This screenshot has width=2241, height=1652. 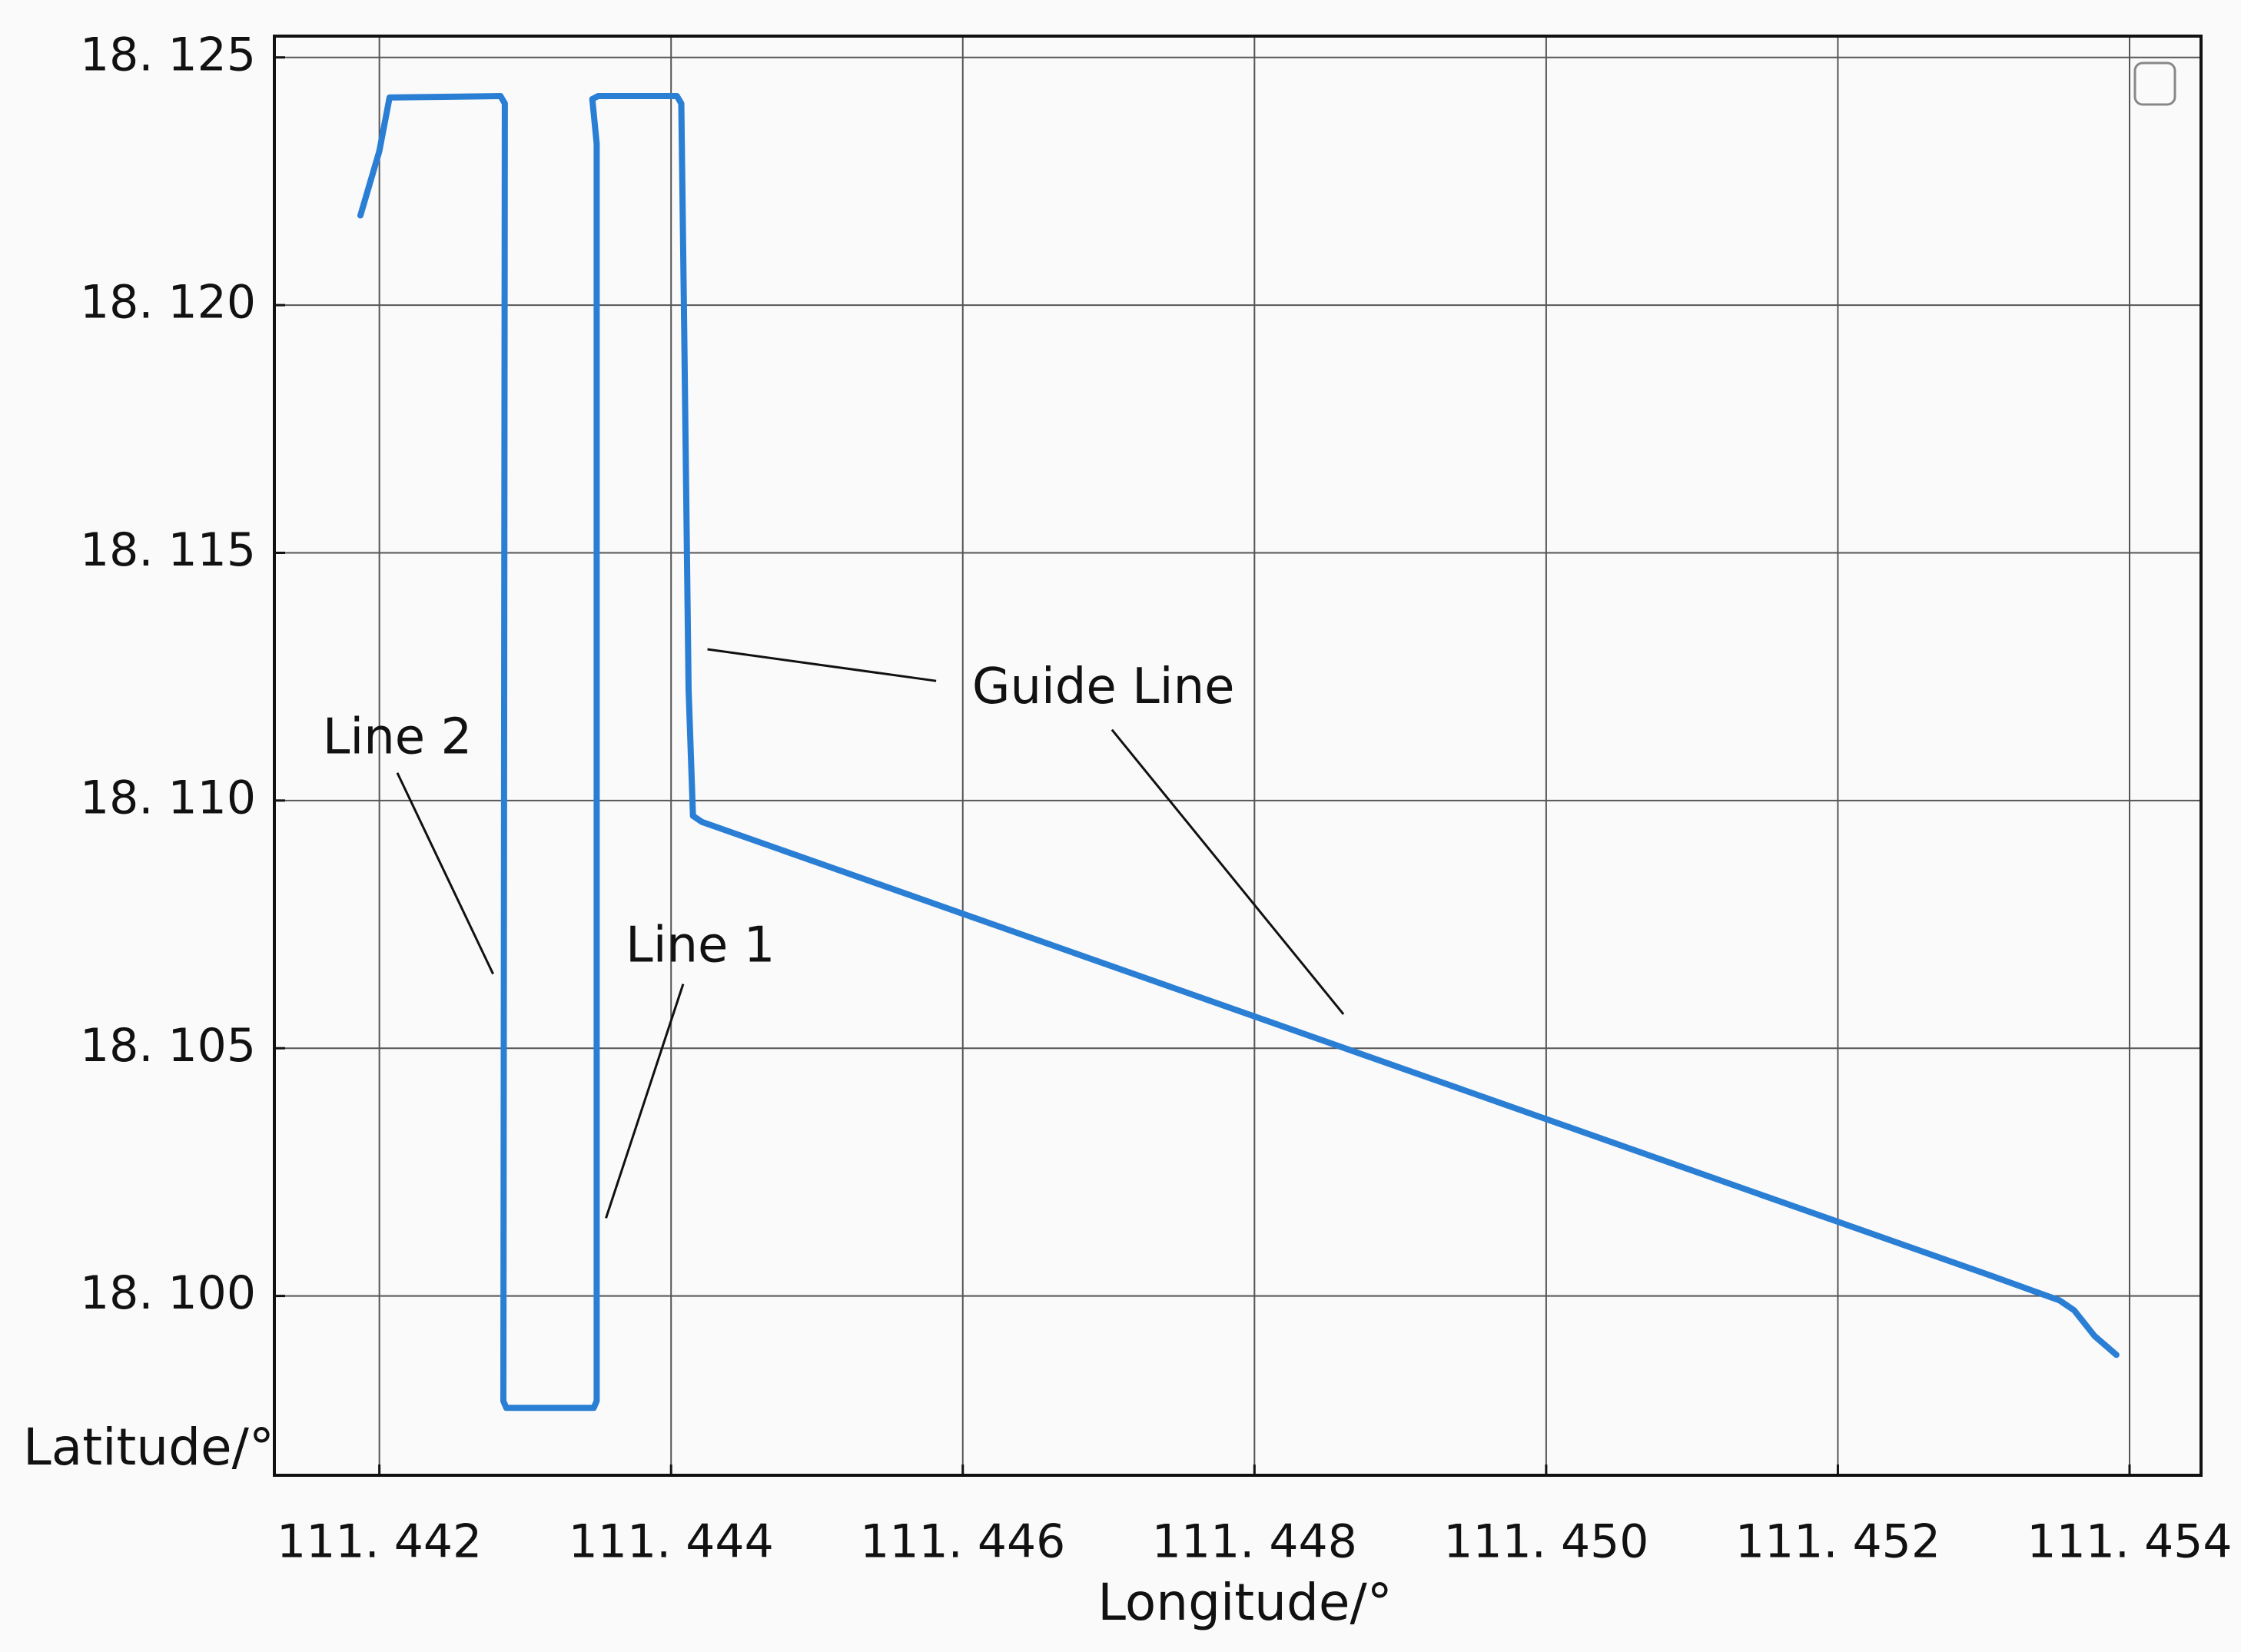 What do you see at coordinates (2129, 1542) in the screenshot?
I see `x-tick-label: 111. 454` at bounding box center [2129, 1542].